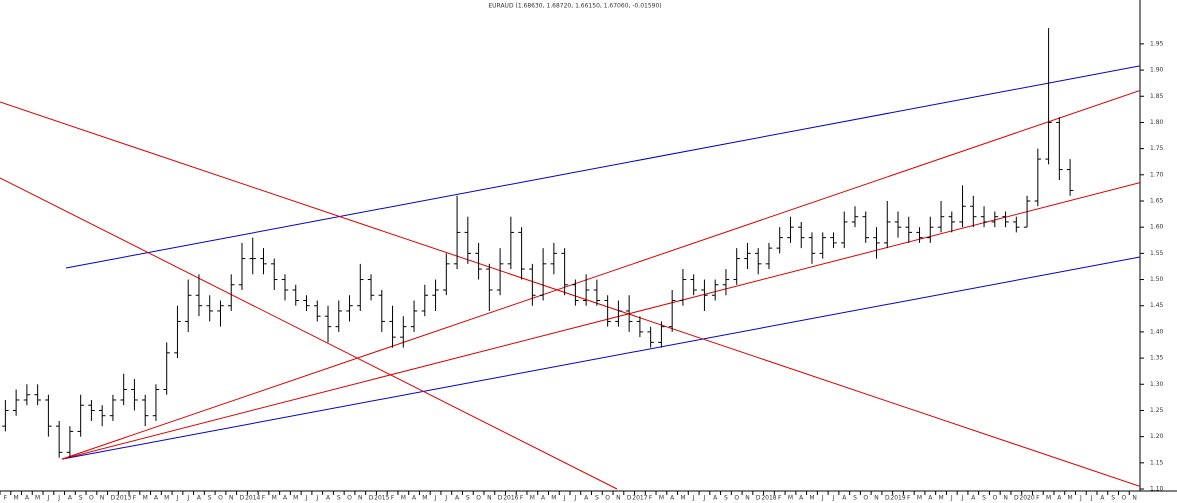 This screenshot has height=503, width=1177. I want to click on x-tick-label: 2020, so click(1026, 498).